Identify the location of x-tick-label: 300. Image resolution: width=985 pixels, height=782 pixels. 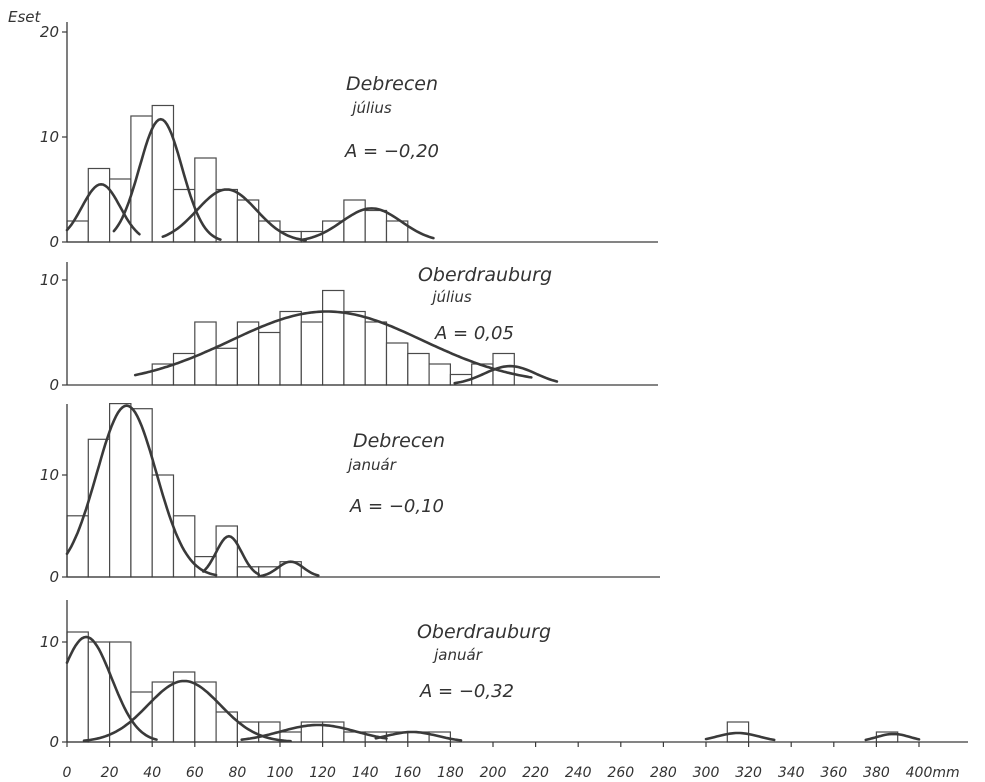
(706, 773).